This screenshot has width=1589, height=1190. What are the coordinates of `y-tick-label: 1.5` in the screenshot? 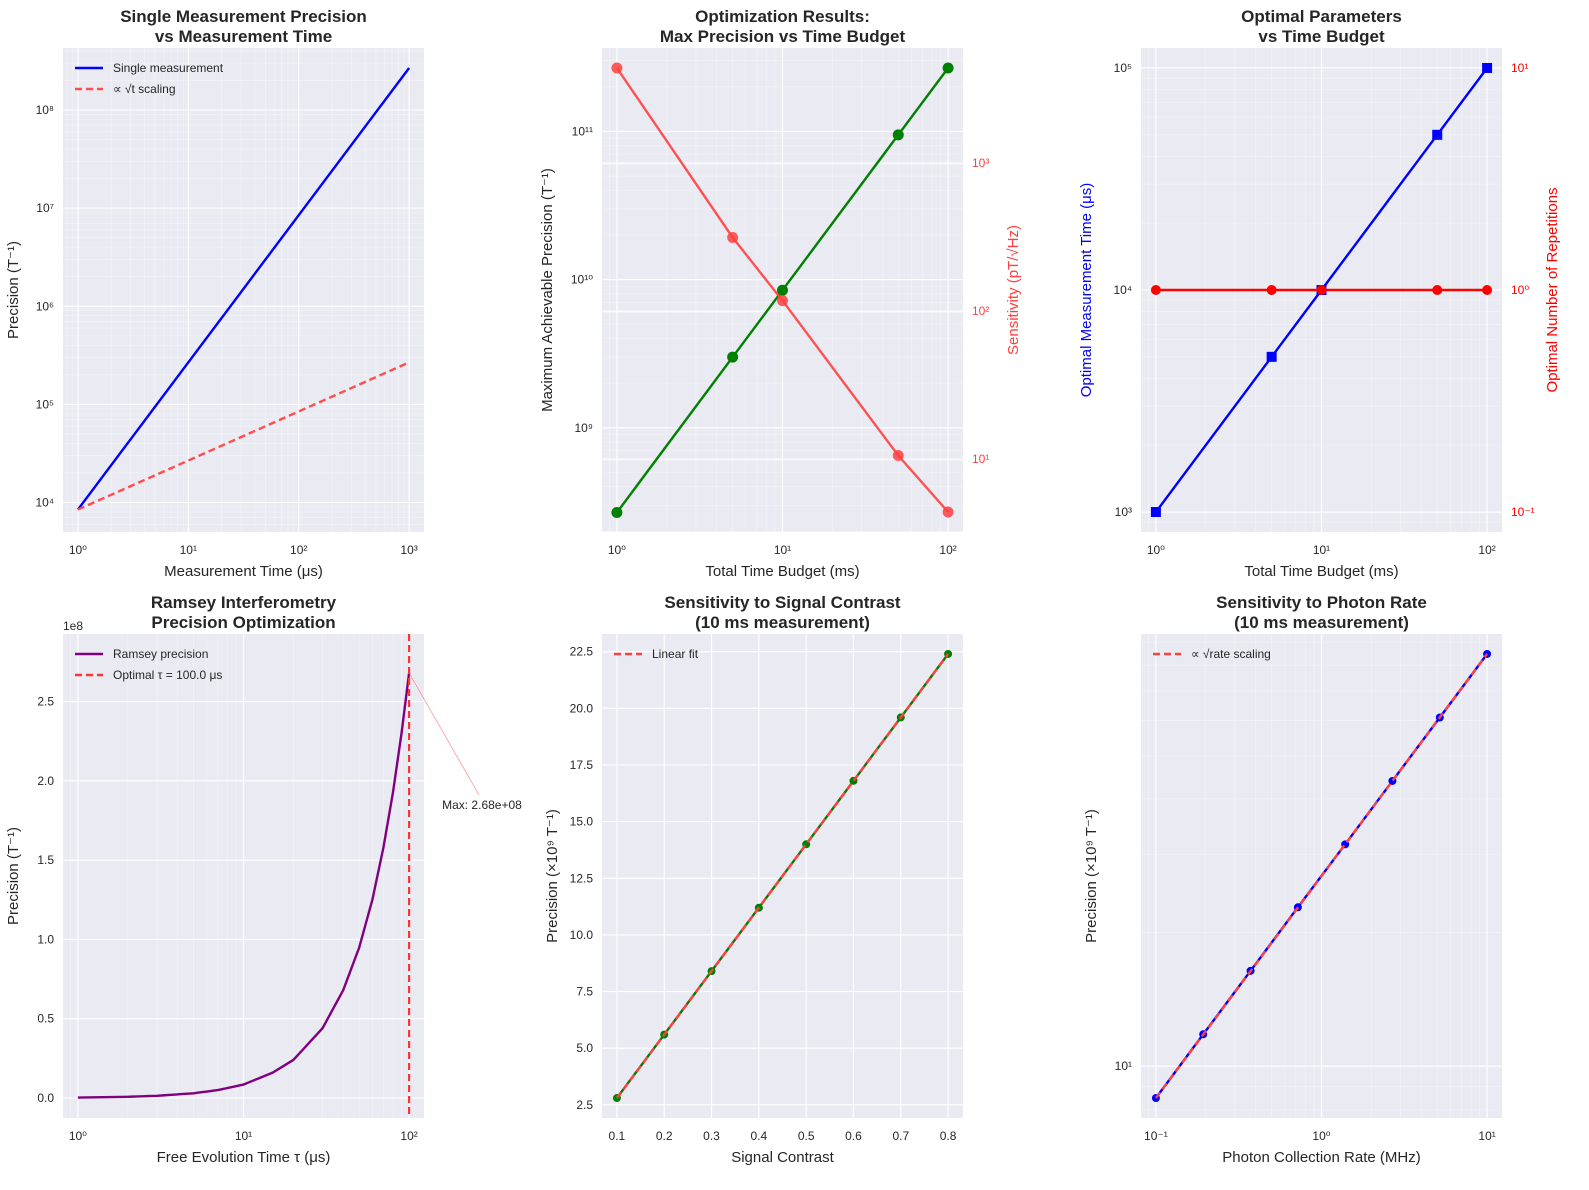 It's located at (45, 860).